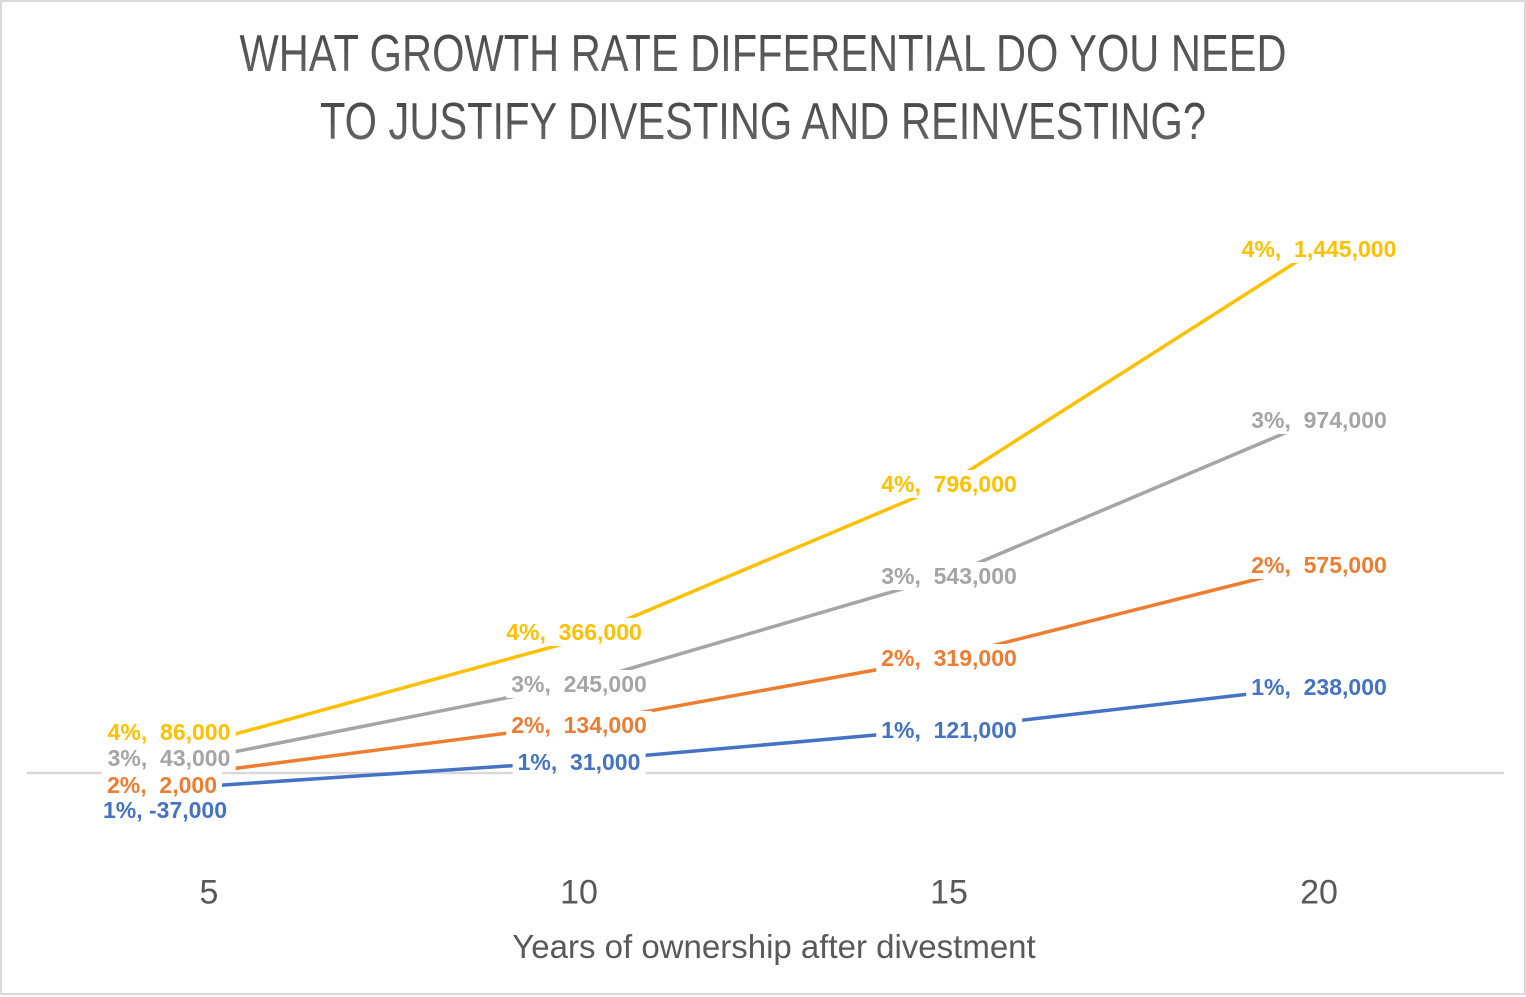  Describe the element at coordinates (1319, 564) in the screenshot. I see `data-label-2pct-year-20: 2%, 575,000` at that location.